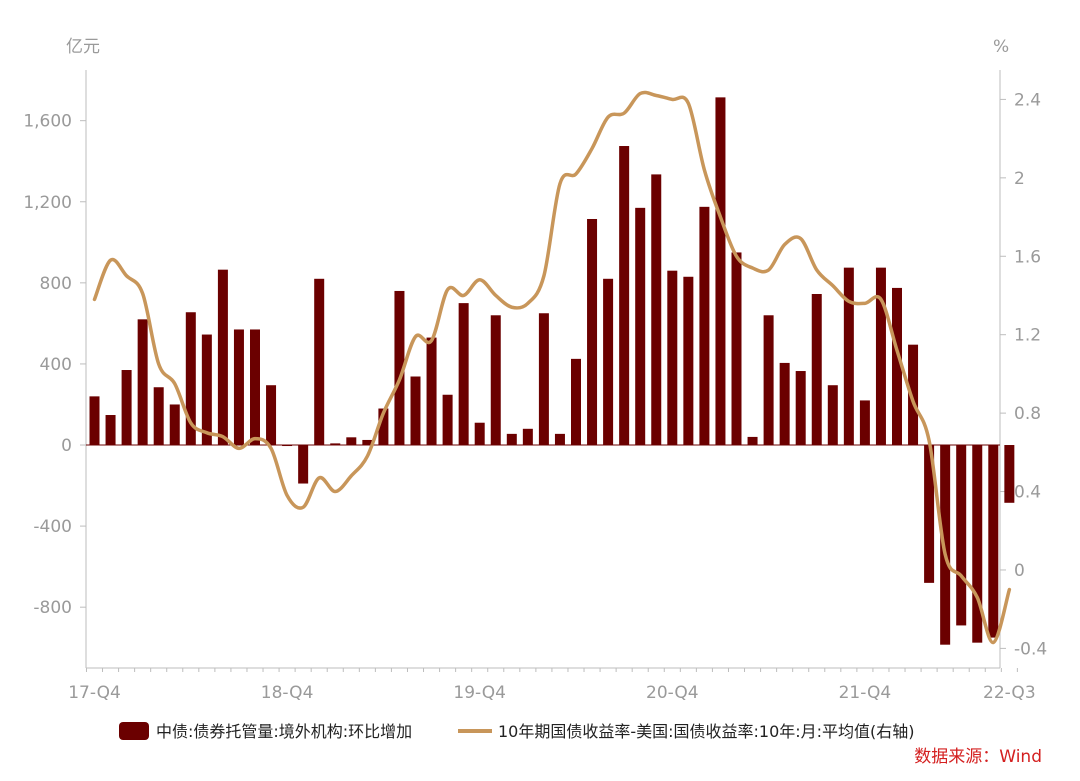 The width and height of the screenshot is (1080, 781). I want to click on left-tick-label: 800, so click(56, 284).